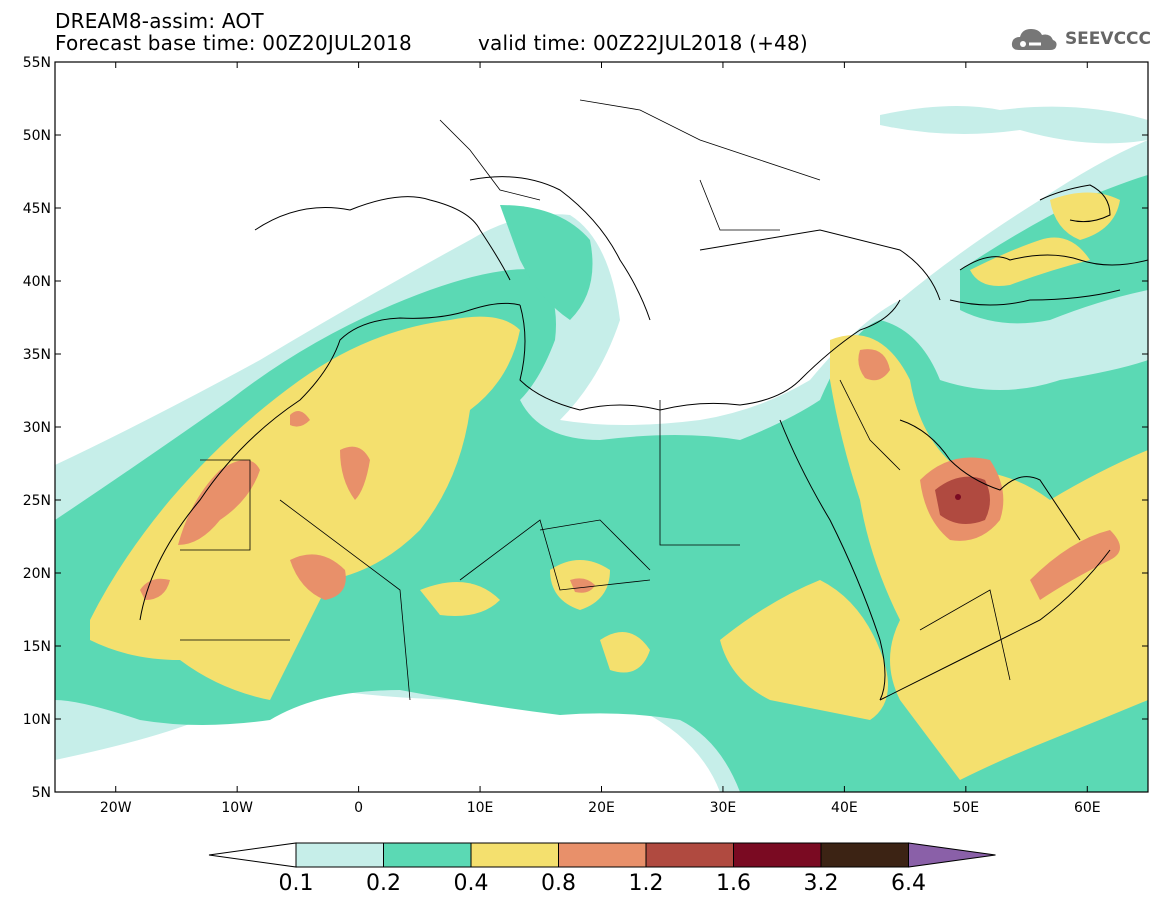 The height and width of the screenshot is (905, 1165). I want to click on seevccc-logo: SEEVCCC, so click(1080, 39).